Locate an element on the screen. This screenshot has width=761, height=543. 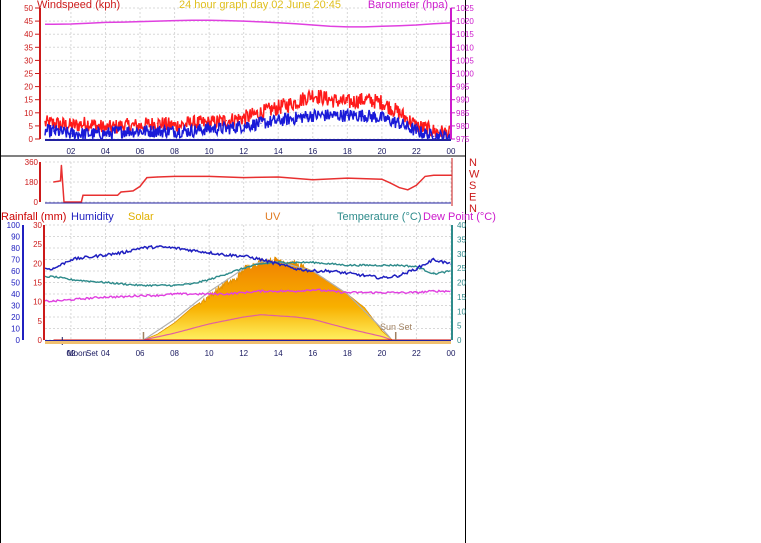
graph-title: 24 hour graph day 02 June 20:45 is located at coordinates (260, 5).